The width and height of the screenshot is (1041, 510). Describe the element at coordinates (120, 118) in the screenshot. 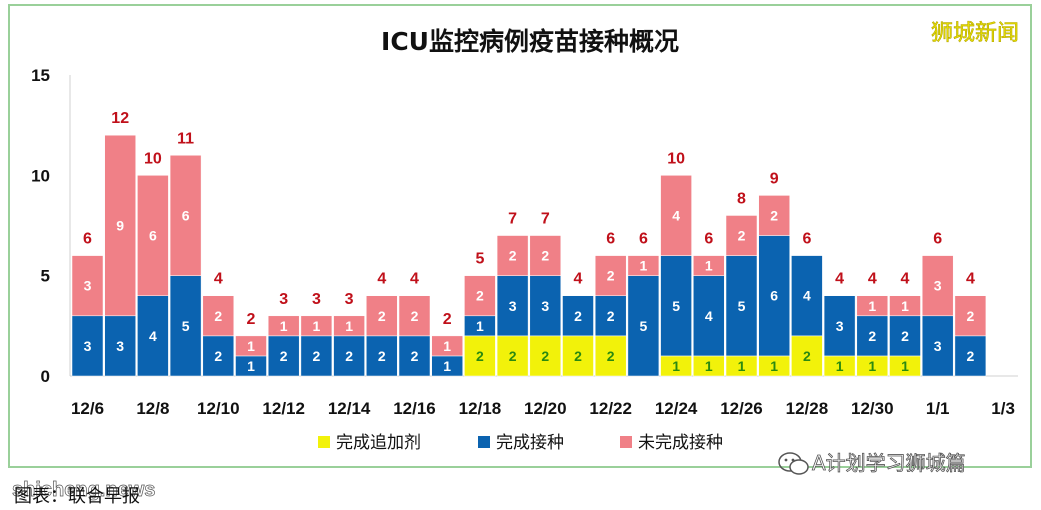

I see `bar-total-label: 12` at that location.